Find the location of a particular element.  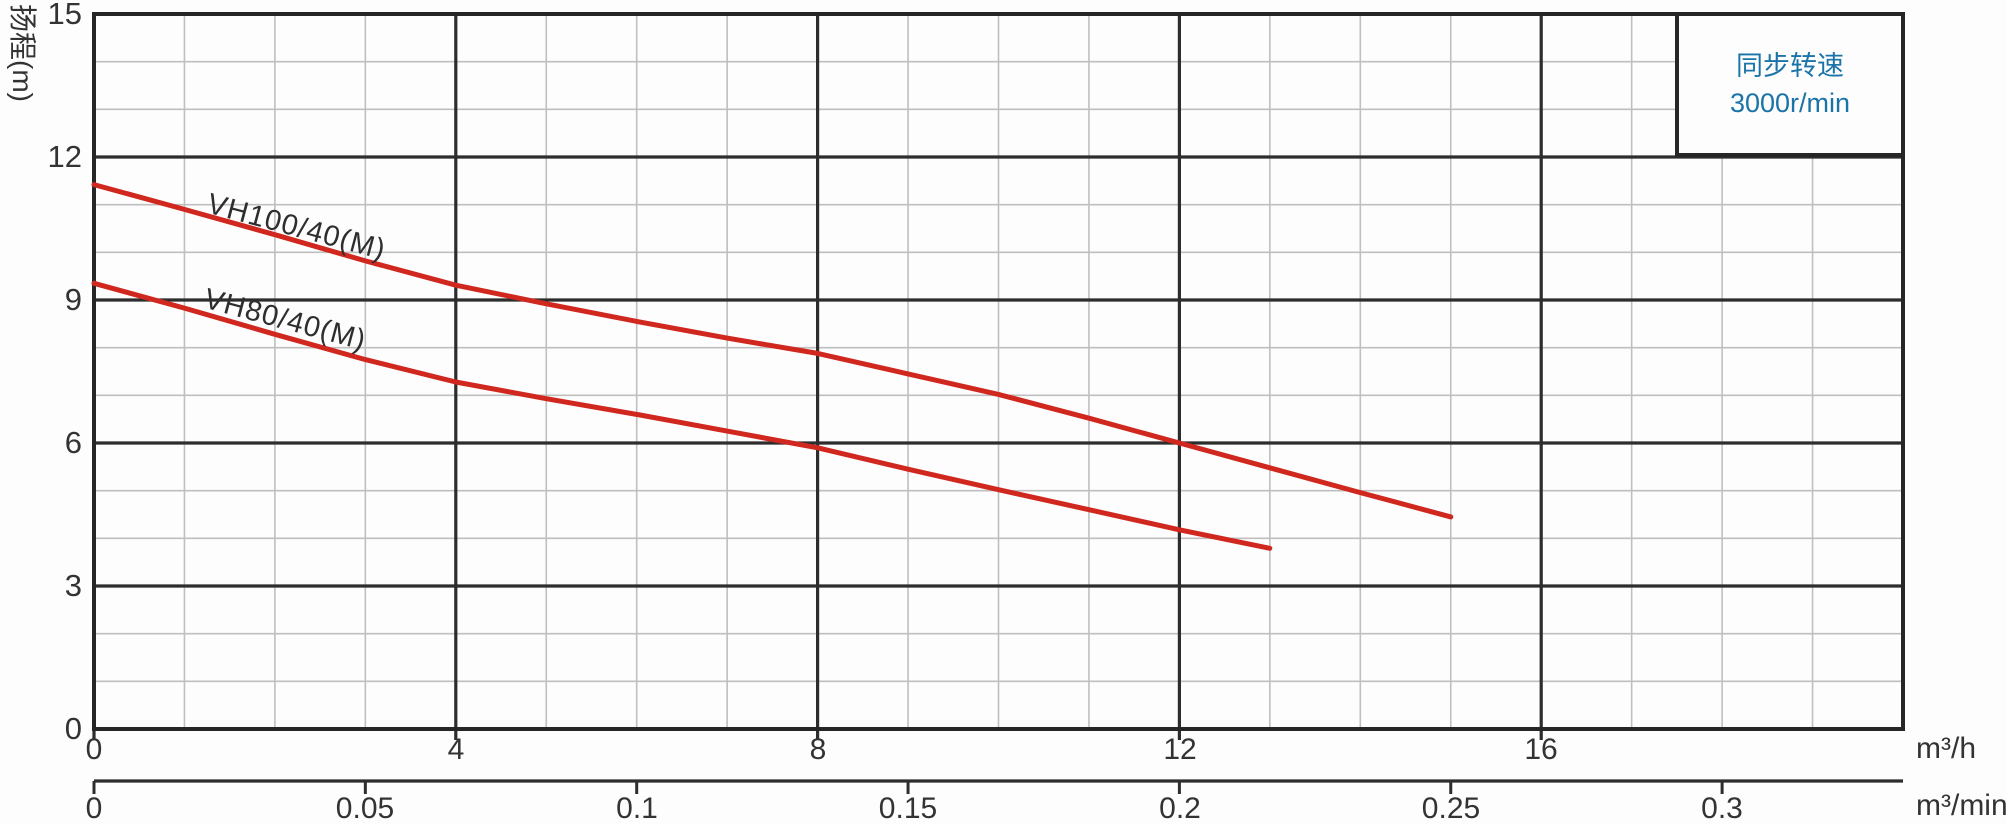

x2-tick-label: 0.3 is located at coordinates (1722, 808).